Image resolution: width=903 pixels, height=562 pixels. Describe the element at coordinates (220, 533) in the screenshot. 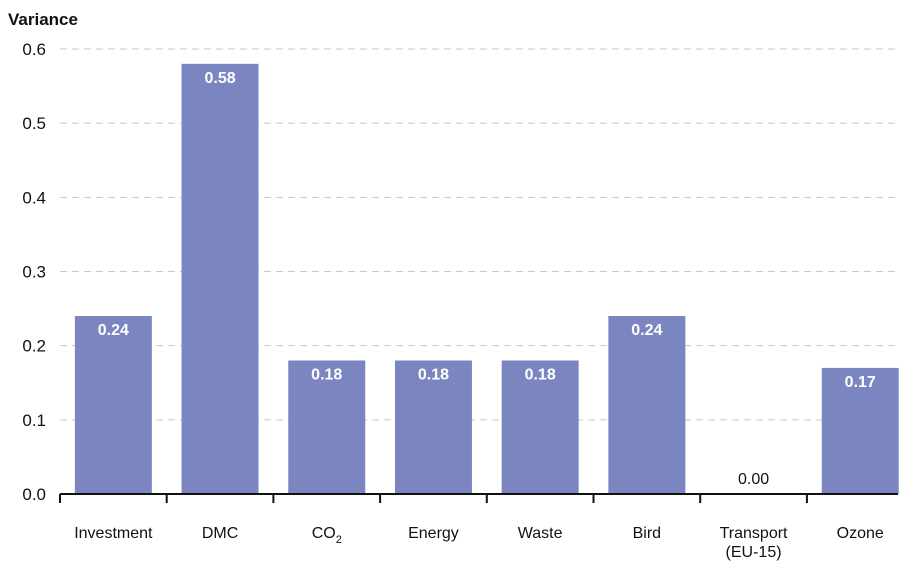

I see `category-label: DMC` at that location.